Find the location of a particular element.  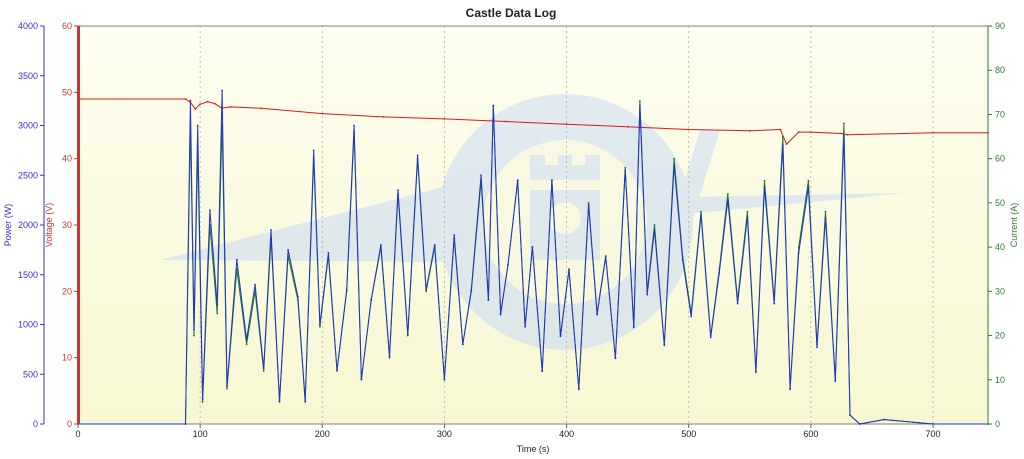

x-tick-label: 0 is located at coordinates (77, 434).